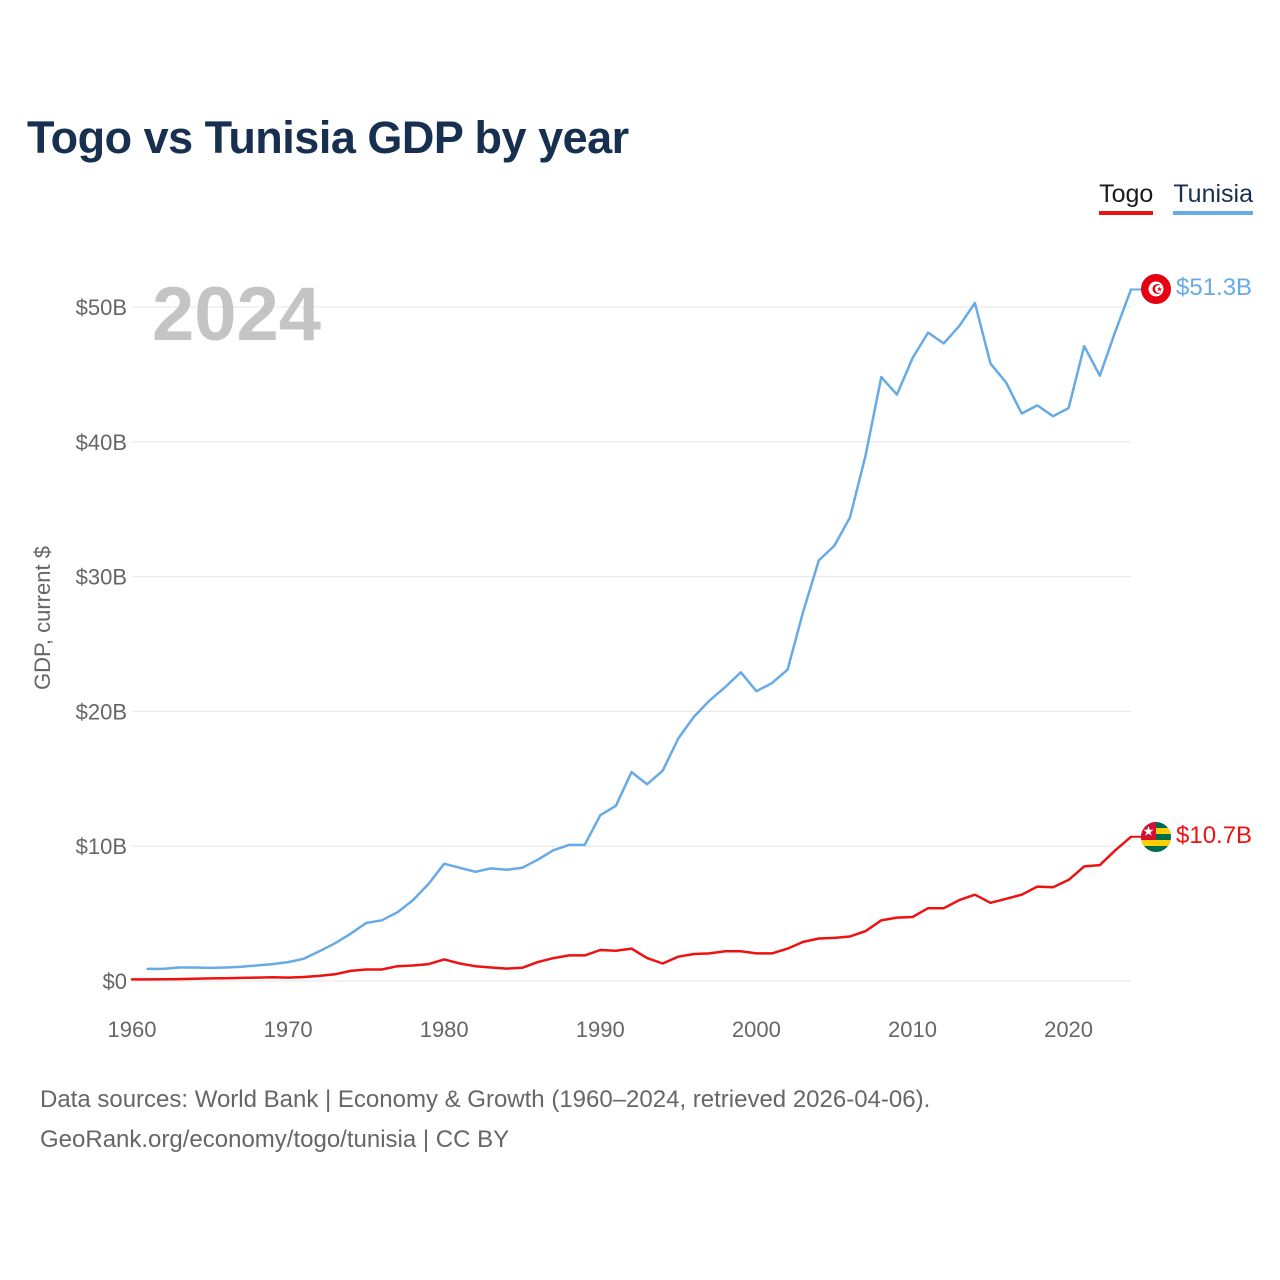  I want to click on x-tick-label: 2010, so click(912, 1029).